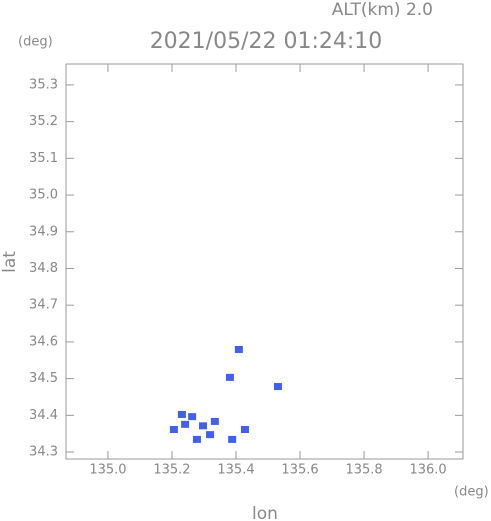  What do you see at coordinates (43, 452) in the screenshot?
I see `y-tick-label: 34.3` at bounding box center [43, 452].